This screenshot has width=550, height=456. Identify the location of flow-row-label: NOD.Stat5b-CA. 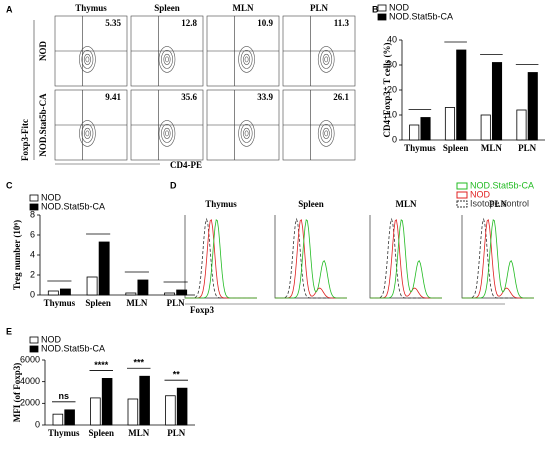
(43, 125).